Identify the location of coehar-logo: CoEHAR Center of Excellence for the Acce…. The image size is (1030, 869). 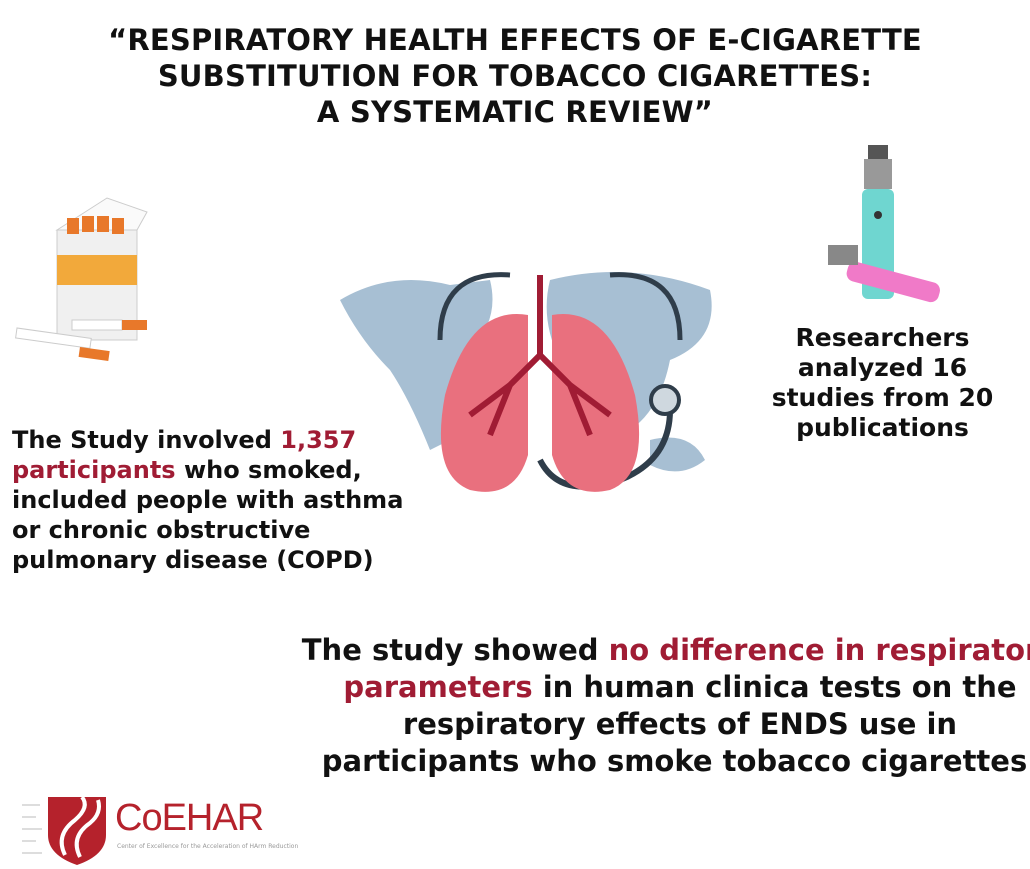
(159, 830).